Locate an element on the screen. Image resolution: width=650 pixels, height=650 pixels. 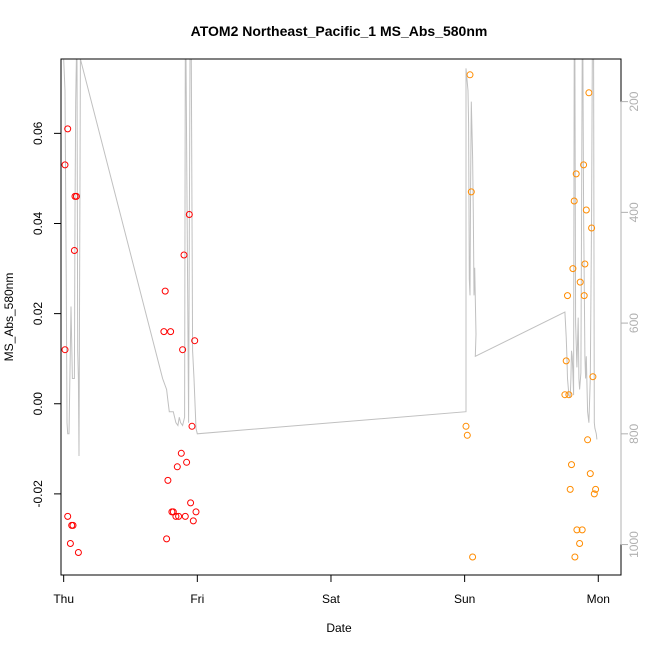
y2-tick-label: 1000 is located at coordinates (634, 544).